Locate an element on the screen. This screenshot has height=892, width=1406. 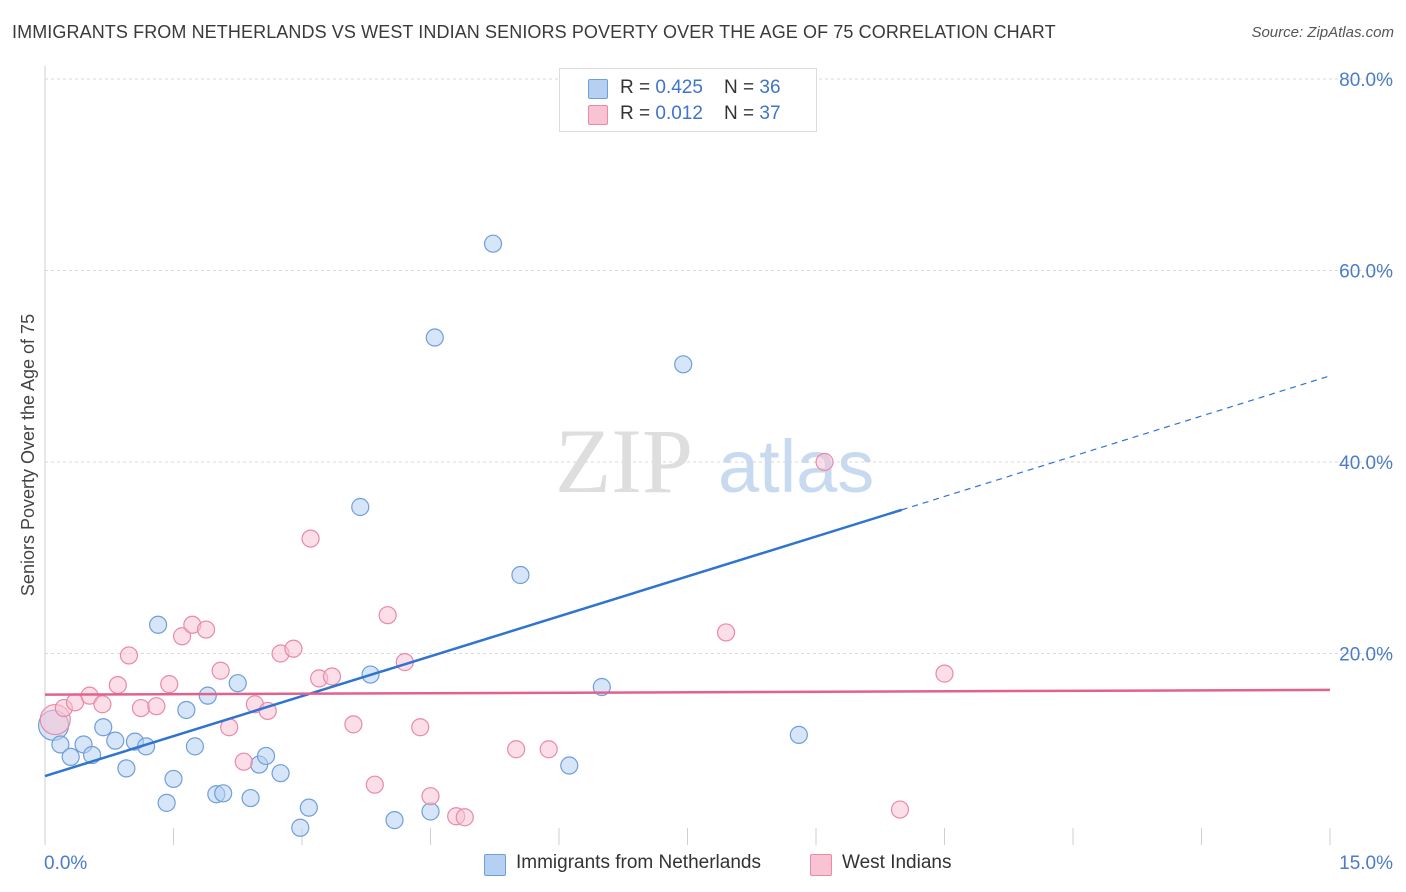
y-tick-label: 40.0% is located at coordinates (1366, 463).